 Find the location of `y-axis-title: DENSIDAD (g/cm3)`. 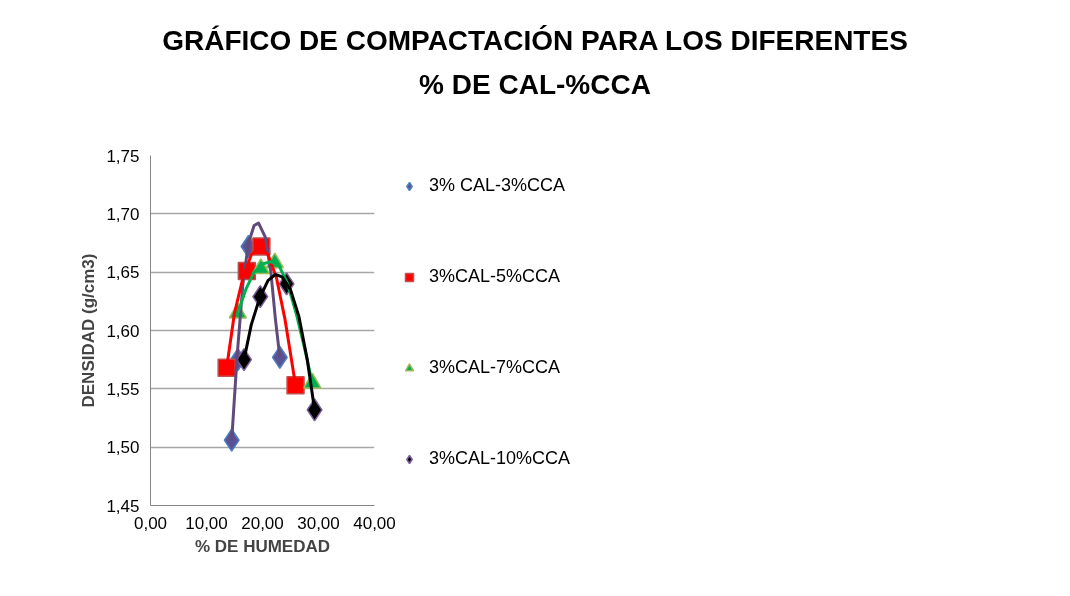

y-axis-title: DENSIDAD (g/cm3) is located at coordinates (89, 330).